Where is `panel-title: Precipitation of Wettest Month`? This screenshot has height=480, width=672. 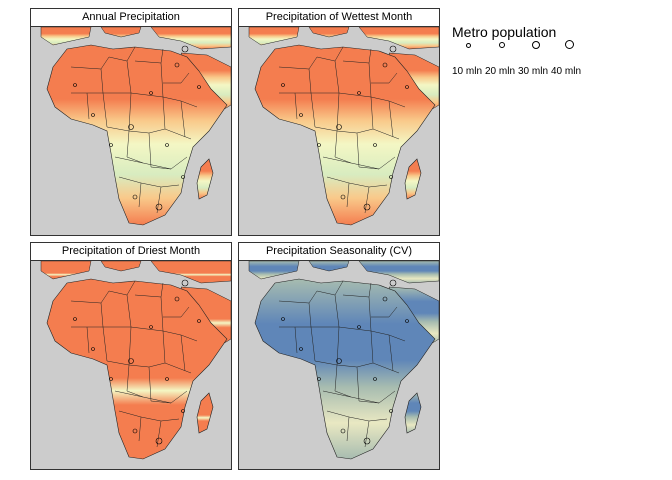 panel-title: Precipitation of Wettest Month is located at coordinates (339, 18).